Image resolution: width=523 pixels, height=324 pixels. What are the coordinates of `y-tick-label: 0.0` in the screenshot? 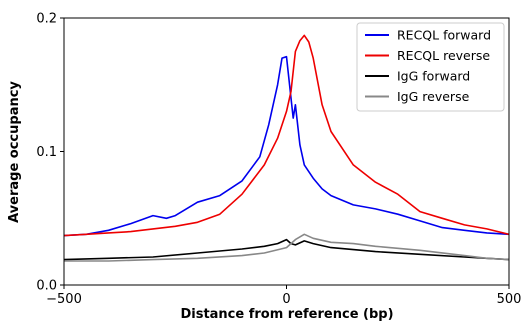 It's located at (46, 286).